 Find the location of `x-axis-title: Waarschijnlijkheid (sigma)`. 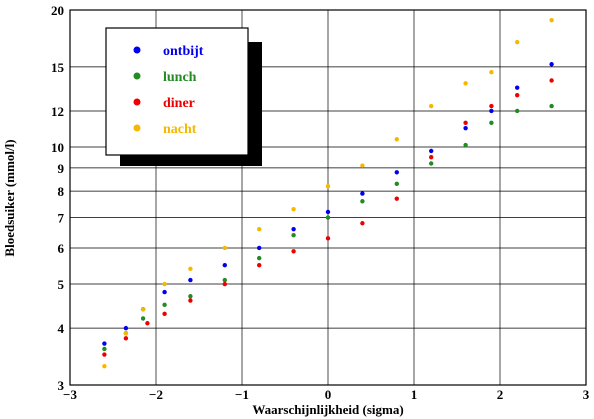

x-axis-title: Waarschijnlijkheid (sigma) is located at coordinates (327, 409).